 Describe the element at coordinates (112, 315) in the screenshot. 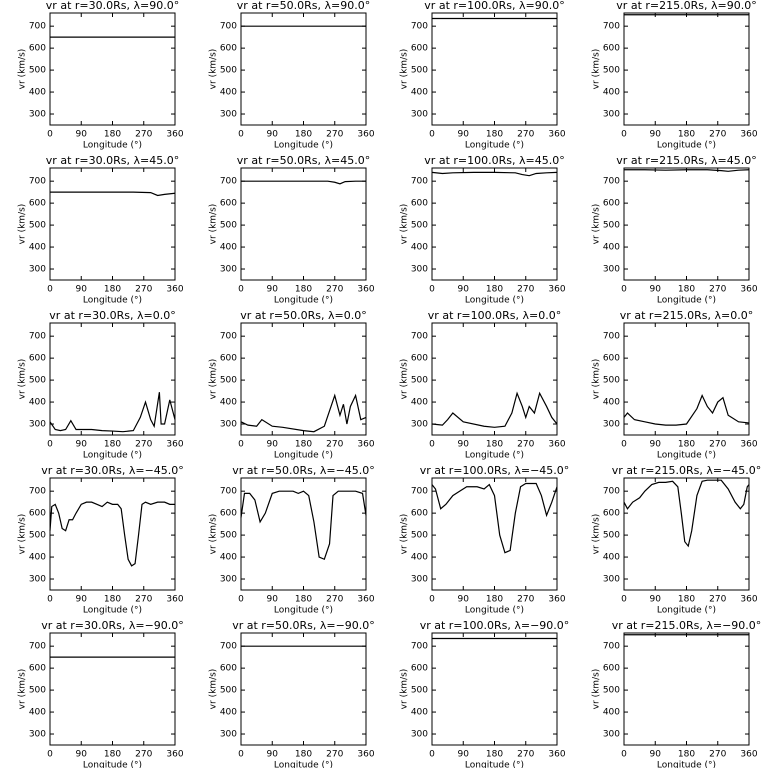

I see `chart-title: vr at r=30.0Rs, λ=0.0°` at that location.